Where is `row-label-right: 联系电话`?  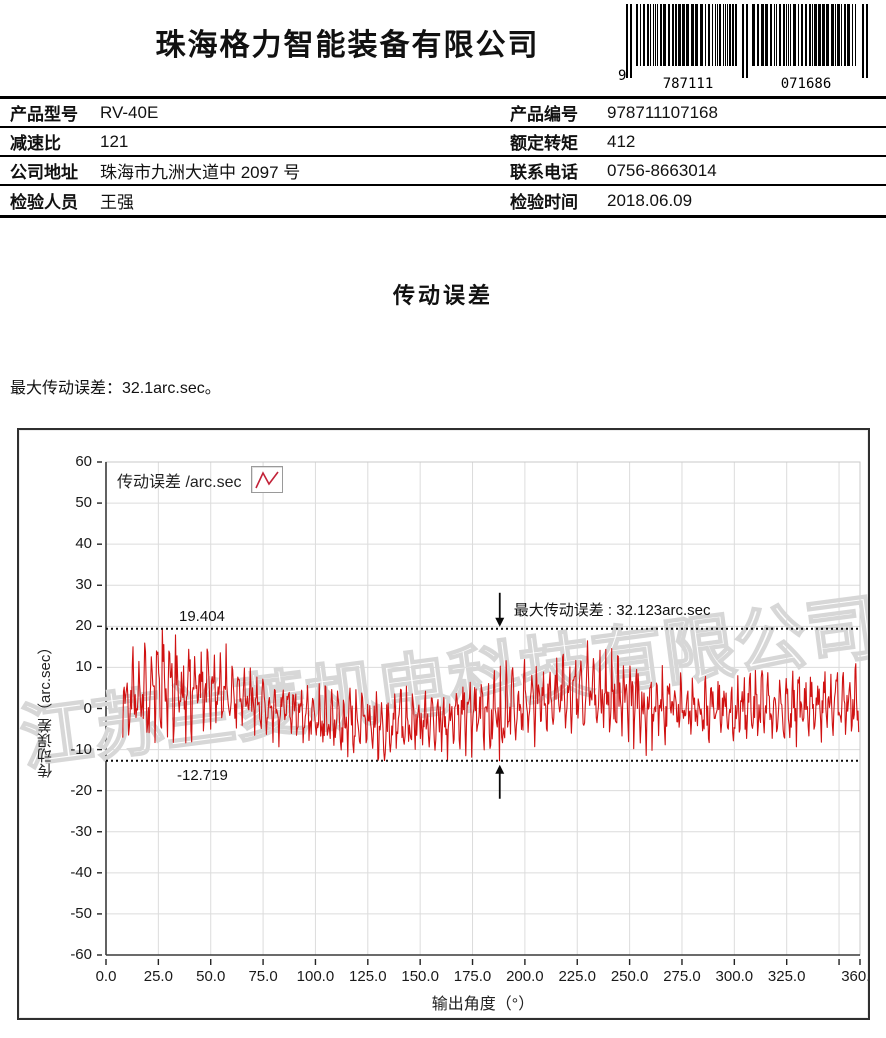
row-label-right: 联系电话 is located at coordinates (544, 172).